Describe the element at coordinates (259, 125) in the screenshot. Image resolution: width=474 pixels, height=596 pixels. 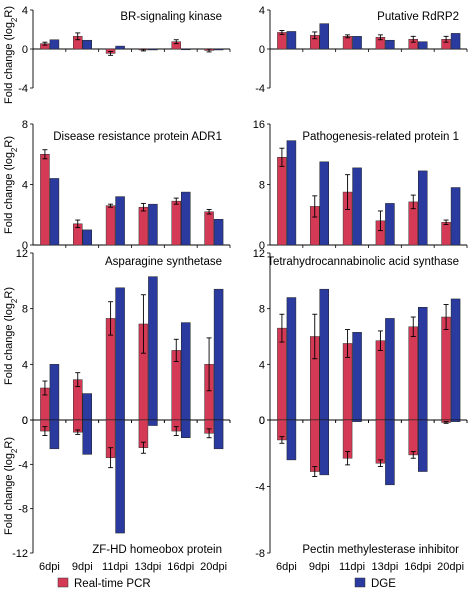
I see `y-tick-label: 16` at that location.